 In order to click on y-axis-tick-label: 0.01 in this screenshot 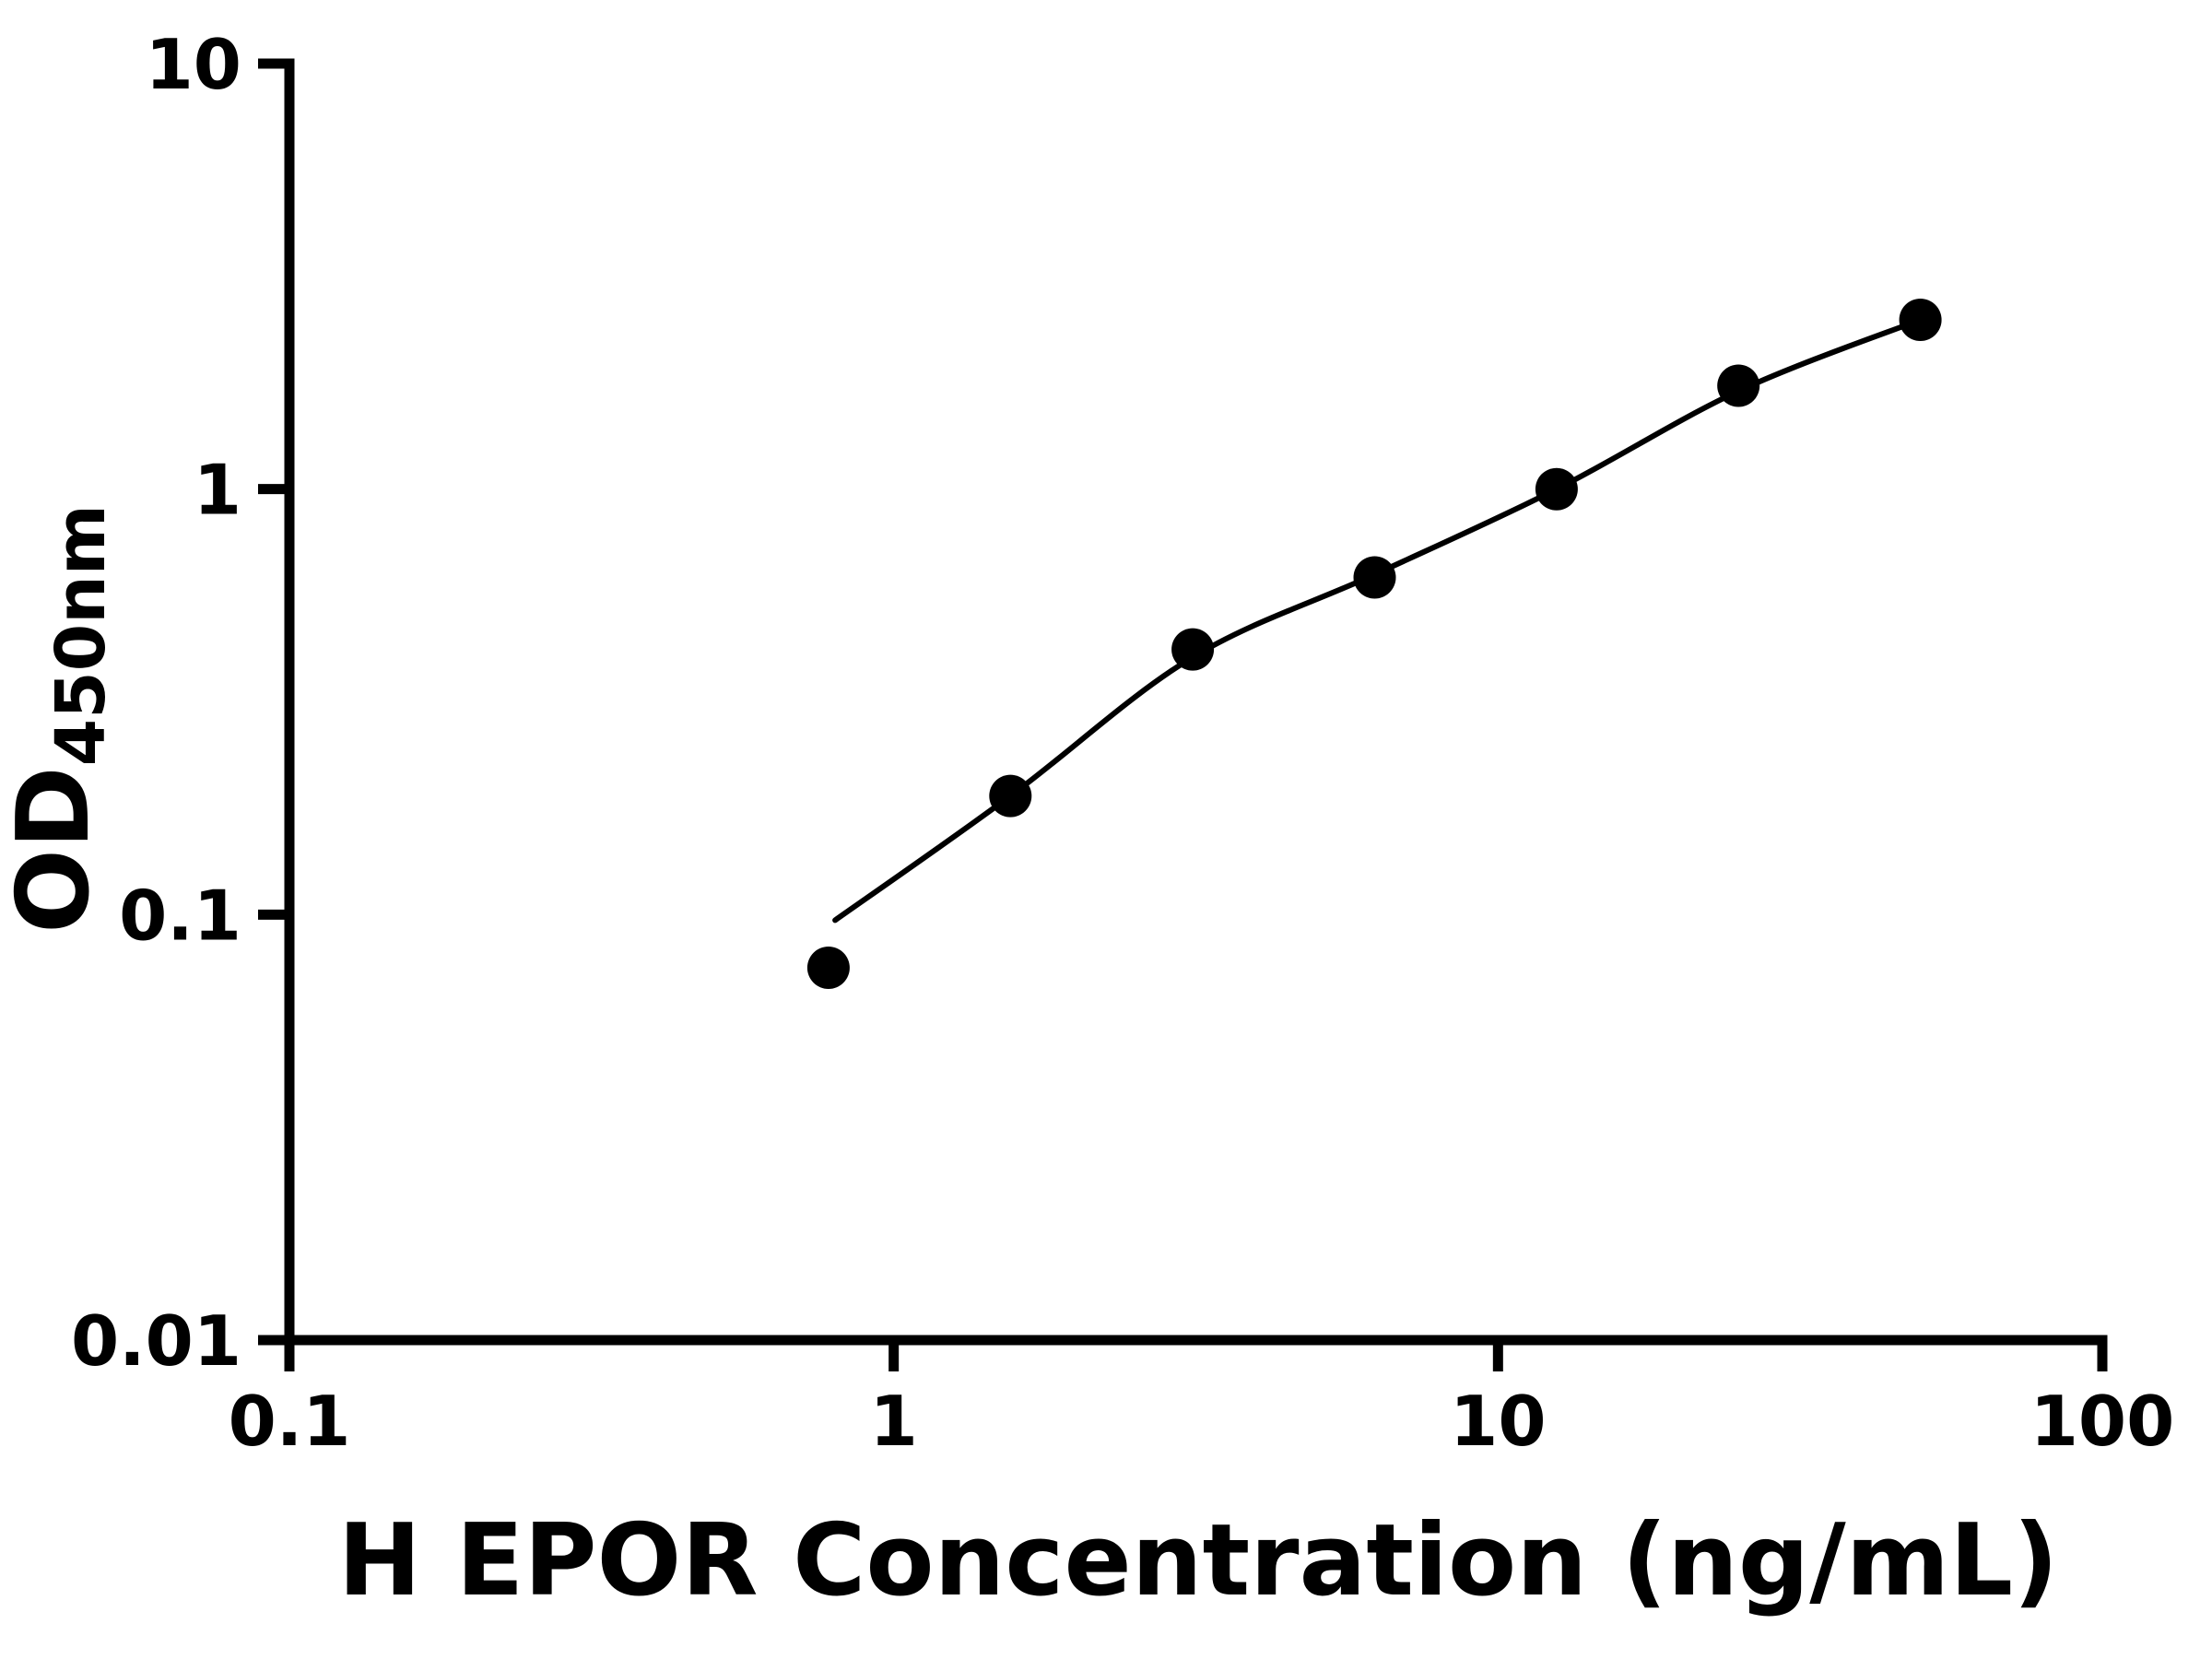, I will do `click(156, 1341)`.